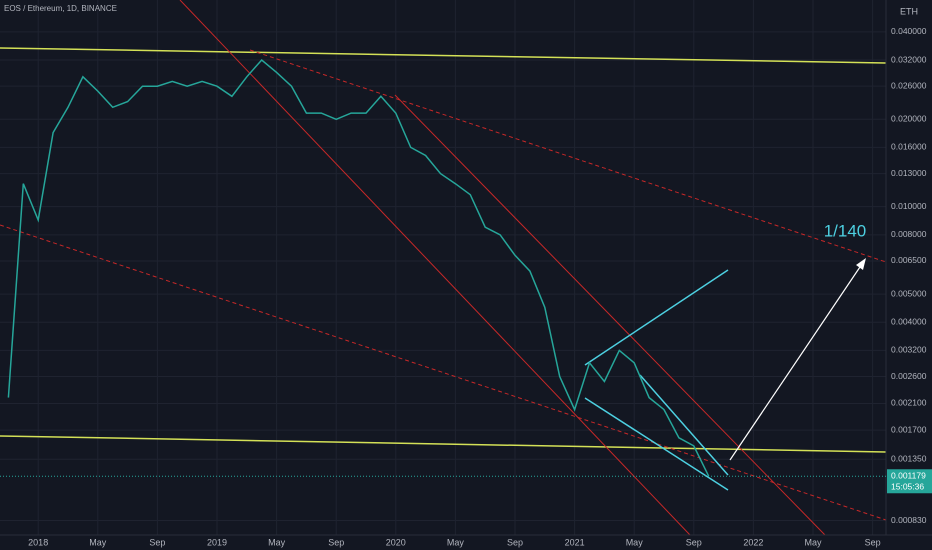  What do you see at coordinates (909, 275) in the screenshot?
I see `price-axis` at bounding box center [909, 275].